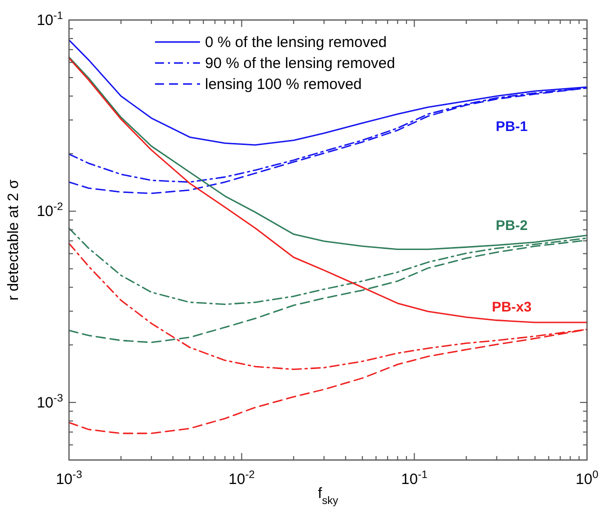  What do you see at coordinates (296, 42) in the screenshot?
I see `legend-label: 0 % of the lensing removed` at bounding box center [296, 42].